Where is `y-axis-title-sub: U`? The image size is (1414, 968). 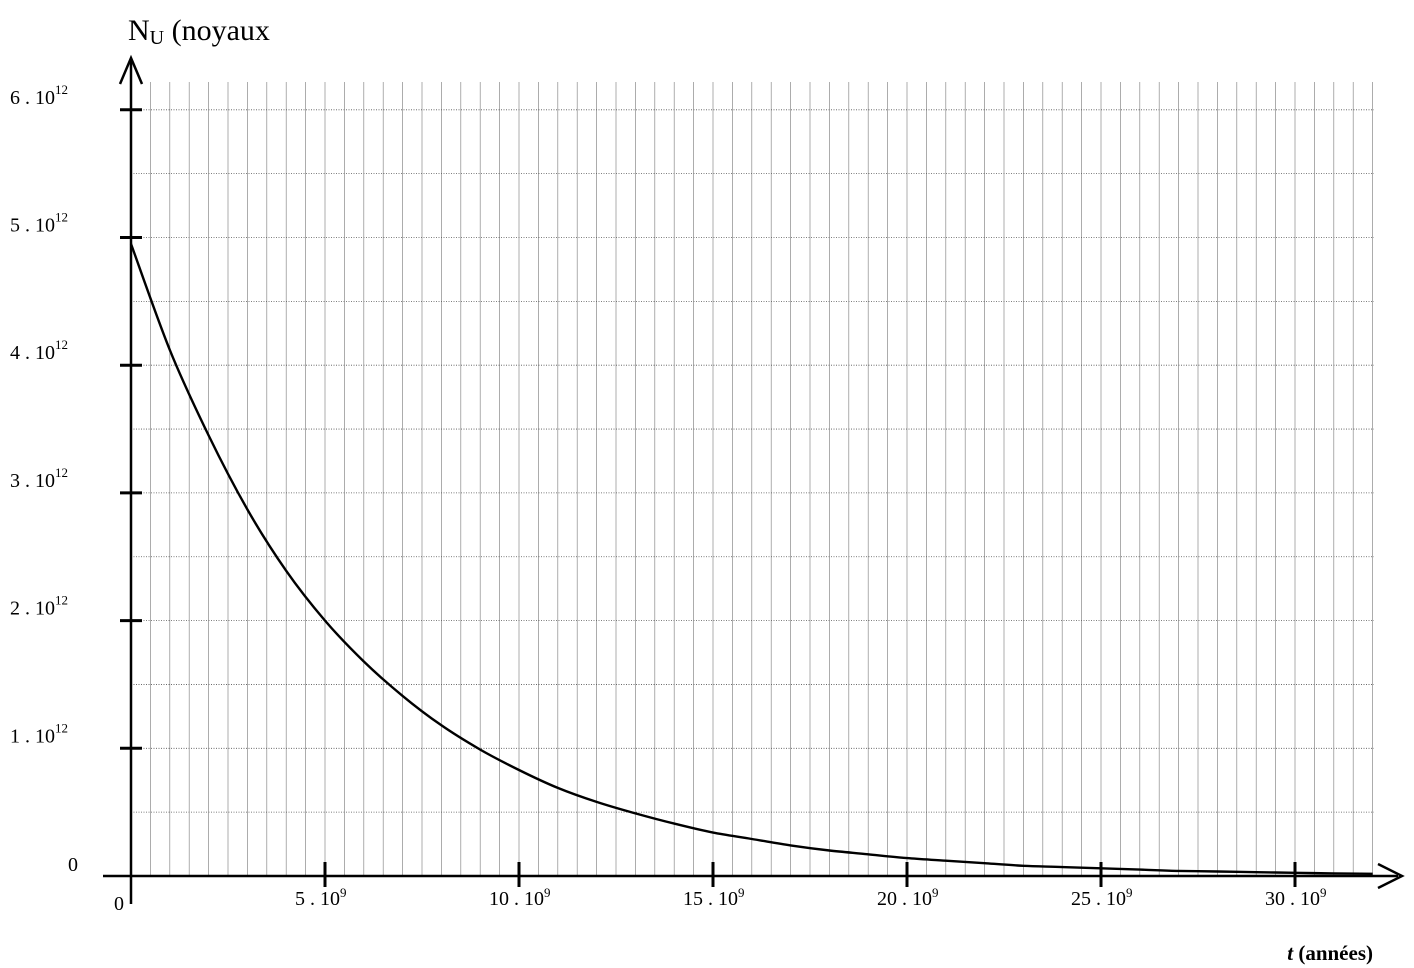
y-axis-title-sub: U is located at coordinates (157, 38).